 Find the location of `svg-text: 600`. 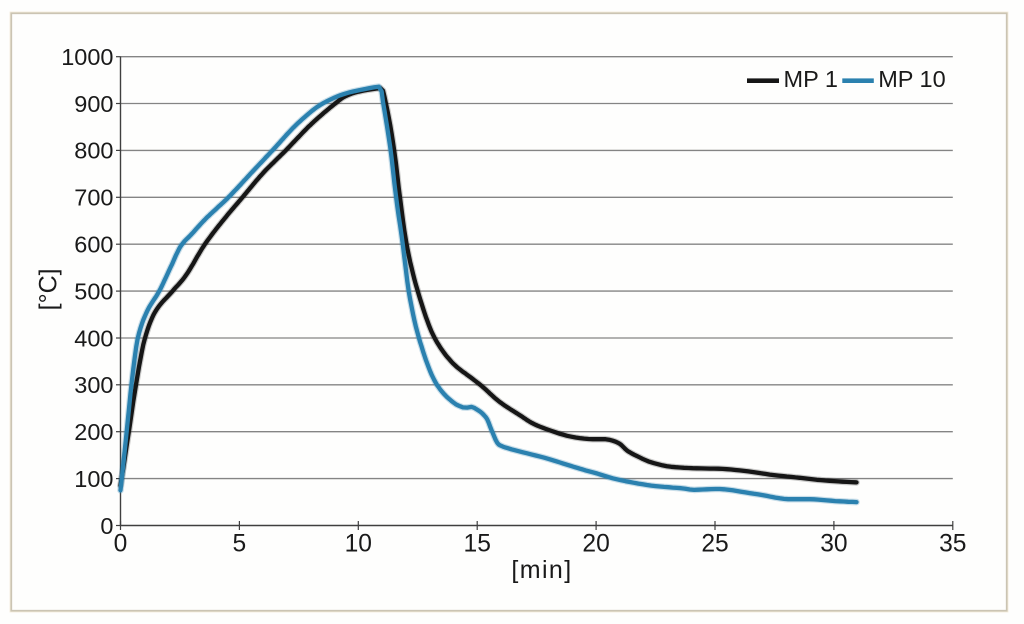

svg-text: 600 is located at coordinates (93, 245).